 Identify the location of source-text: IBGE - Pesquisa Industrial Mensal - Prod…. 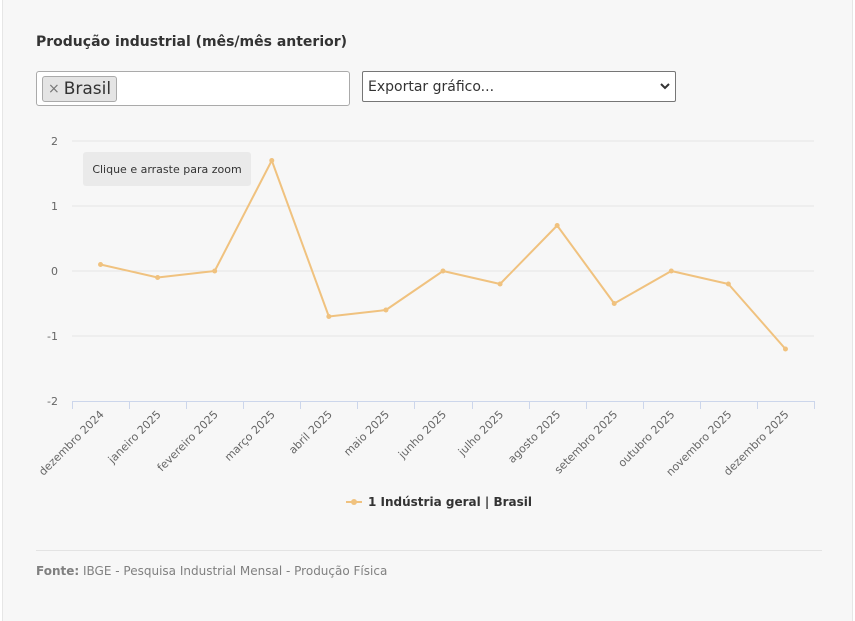
(235, 571).